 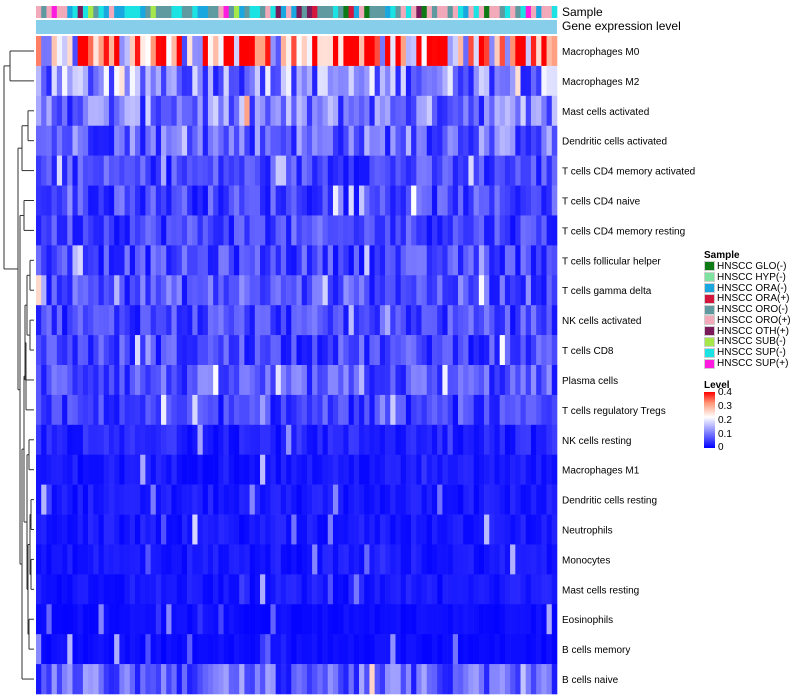 I want to click on level-tick: 0.1, so click(x=725, y=434).